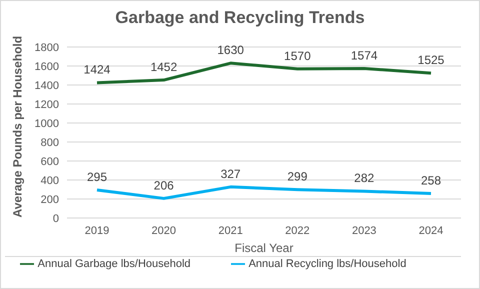  I want to click on data-label: 206, so click(164, 185).